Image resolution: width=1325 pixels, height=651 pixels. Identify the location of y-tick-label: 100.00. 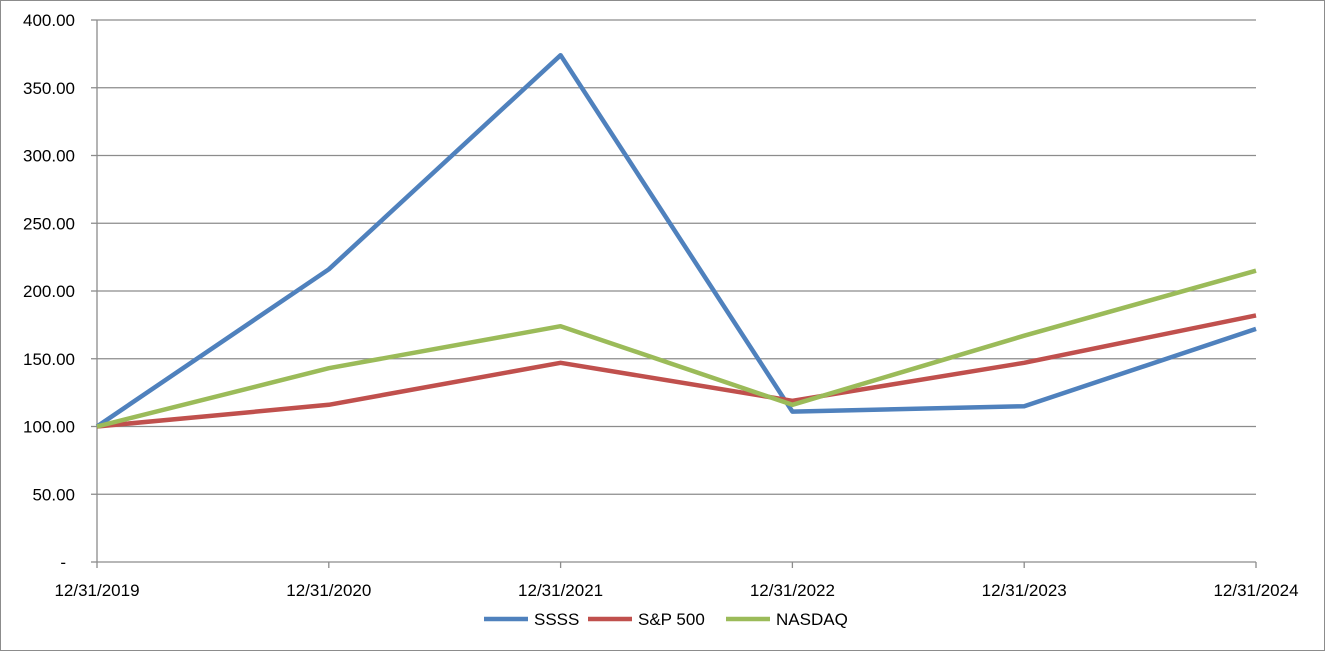
(49, 427).